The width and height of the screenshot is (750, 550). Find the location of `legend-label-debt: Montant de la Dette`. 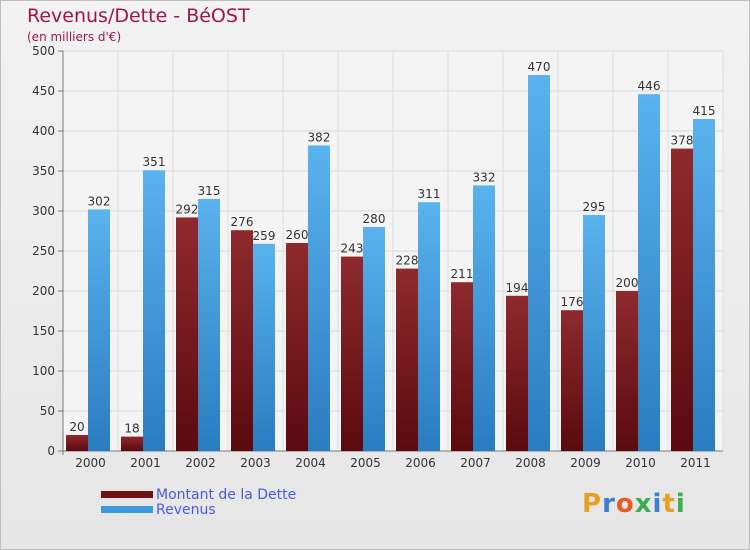

legend-label-debt: Montant de la Dette is located at coordinates (226, 494).